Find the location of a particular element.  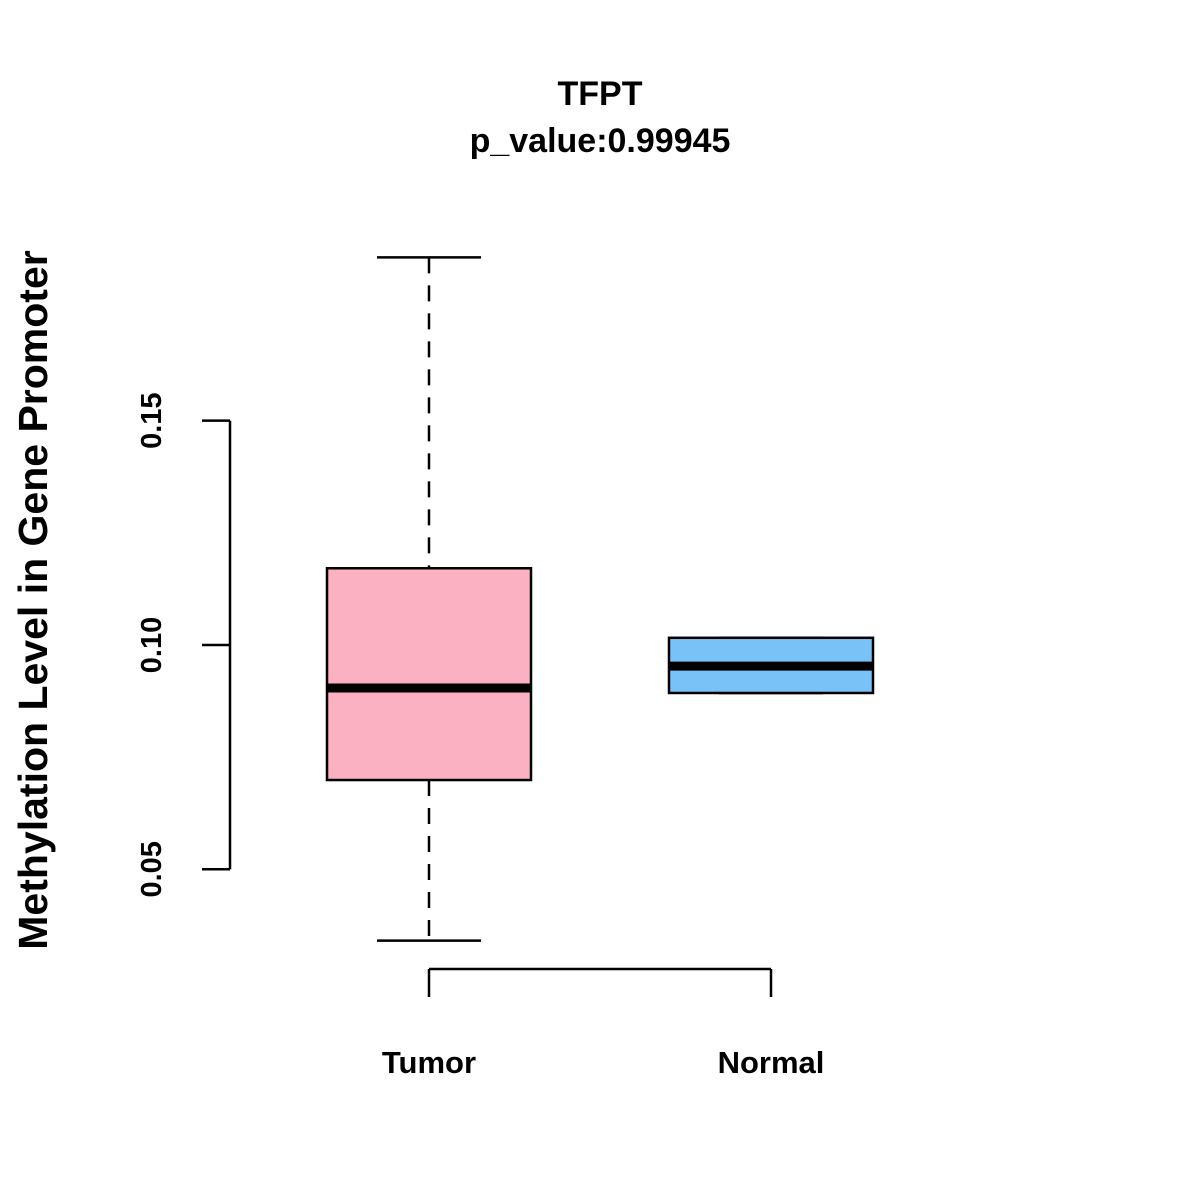

x-tick-label-normal: Normal is located at coordinates (771, 1062).